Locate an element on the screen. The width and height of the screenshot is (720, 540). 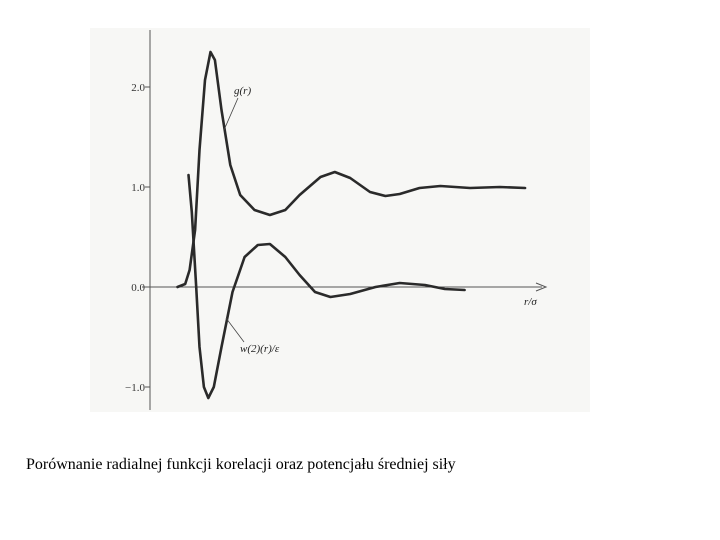
y-tick-label: 1.0 is located at coordinates (138, 188).